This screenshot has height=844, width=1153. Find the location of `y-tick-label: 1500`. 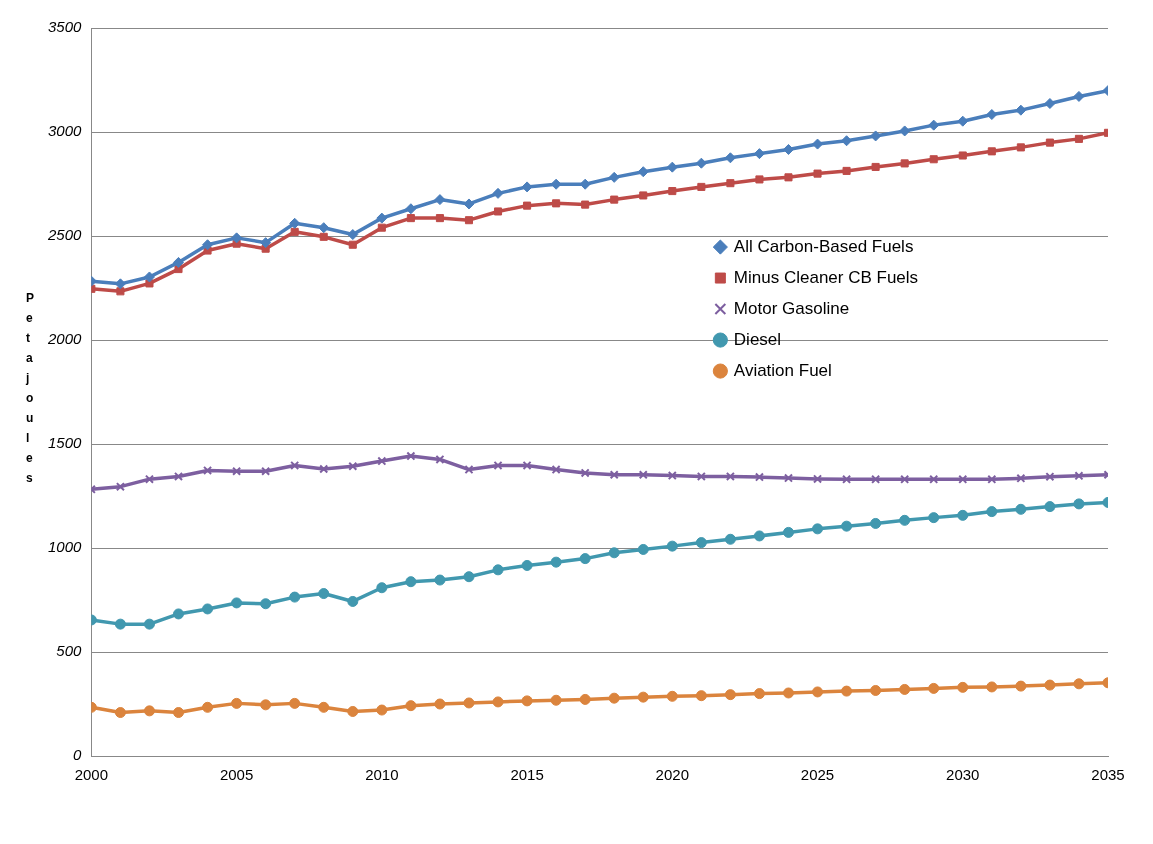

y-tick-label: 1500 is located at coordinates (65, 443).